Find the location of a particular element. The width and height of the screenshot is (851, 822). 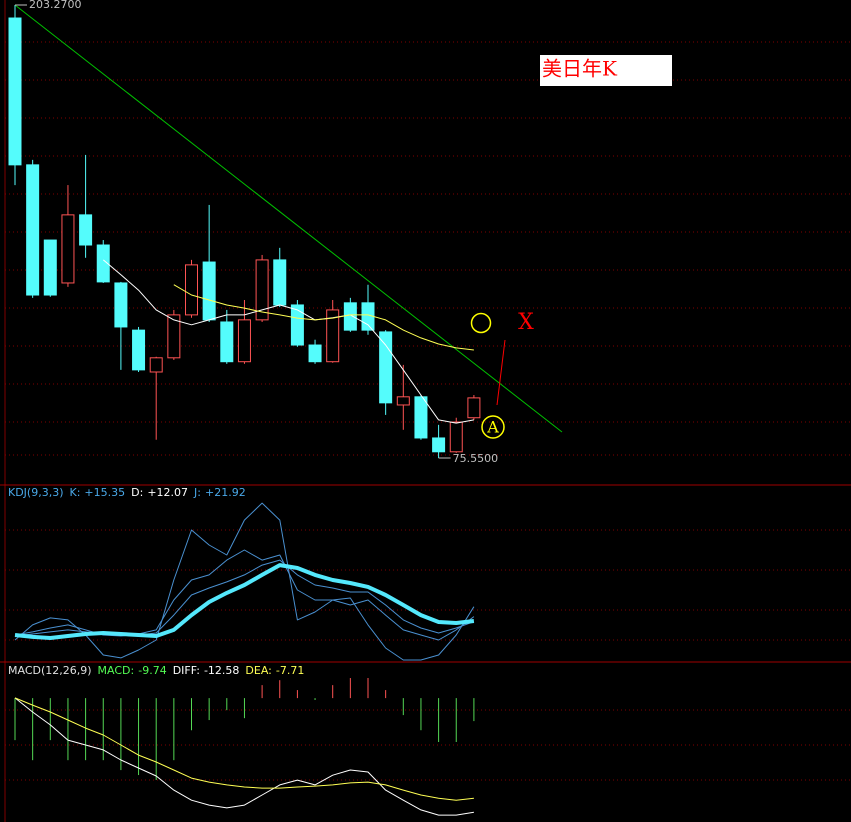

annotation: X is located at coordinates (526, 322).